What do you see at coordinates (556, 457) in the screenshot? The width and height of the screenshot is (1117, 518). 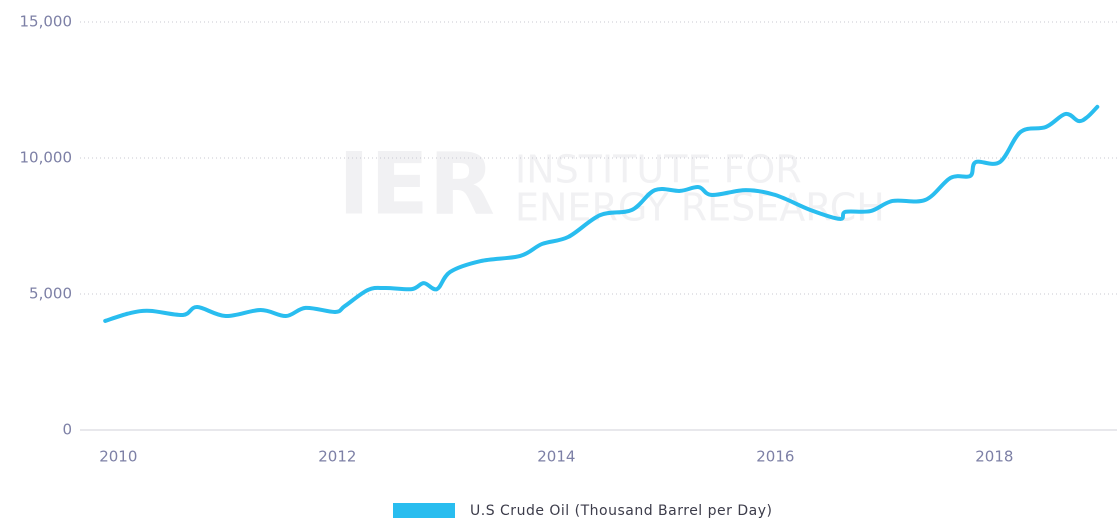 I see `x-tick-label: 2014` at bounding box center [556, 457].